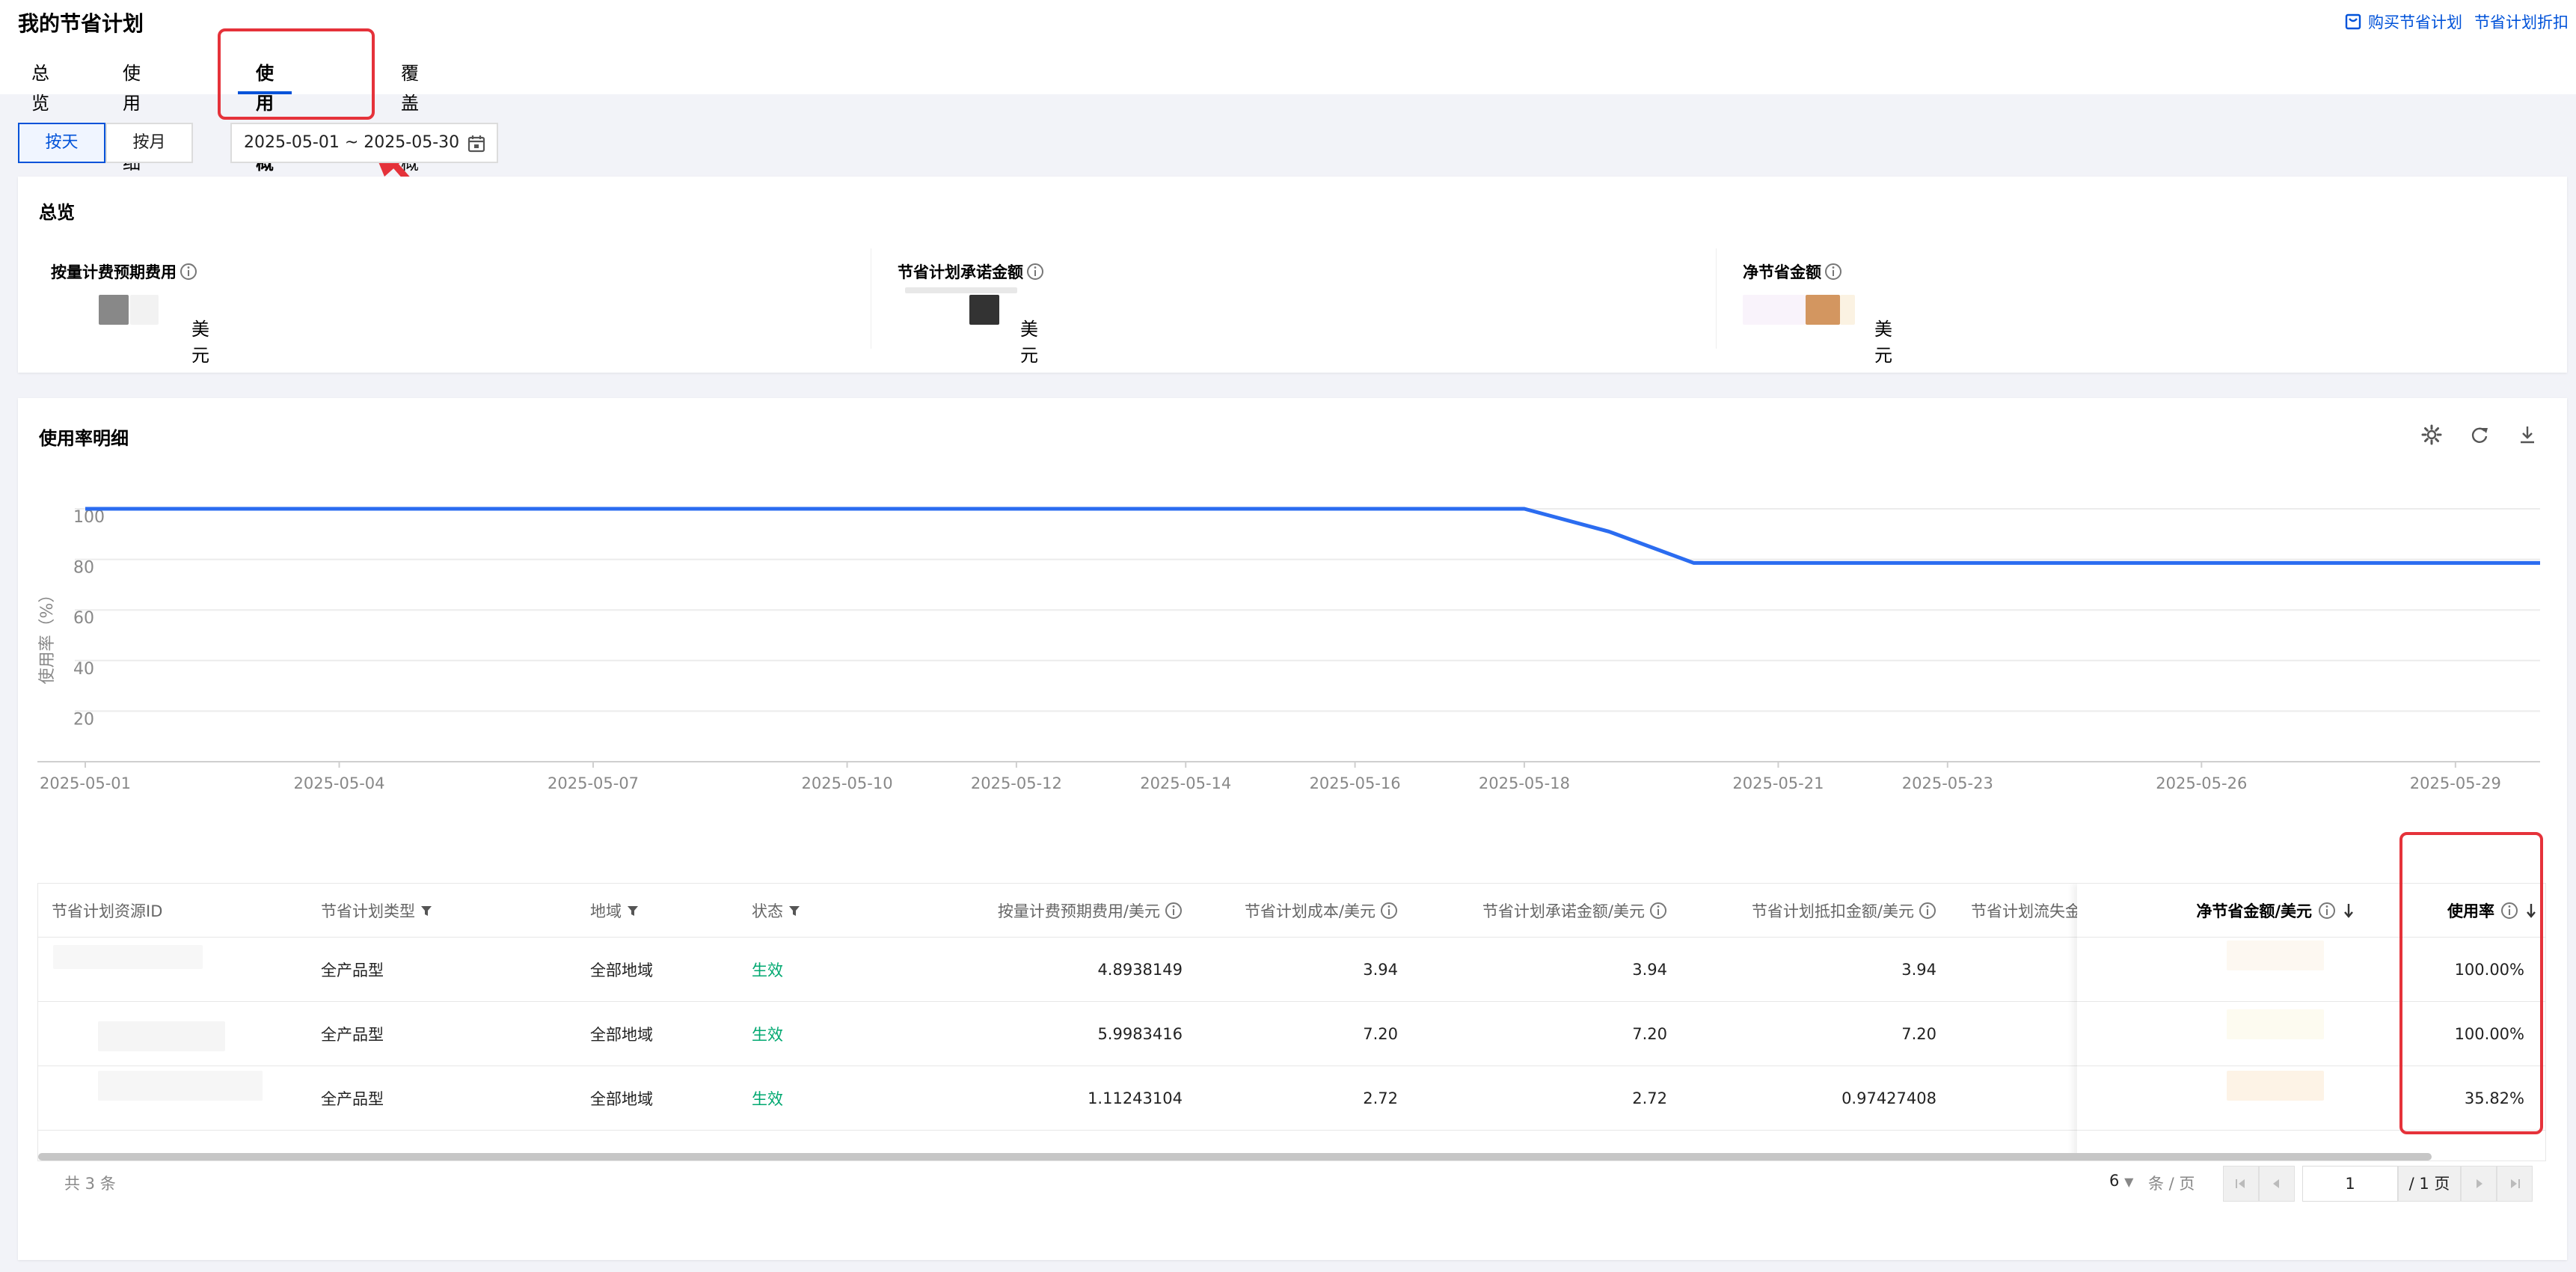 The image size is (2576, 1272). What do you see at coordinates (83, 720) in the screenshot?
I see `y-tick-label: 20` at bounding box center [83, 720].